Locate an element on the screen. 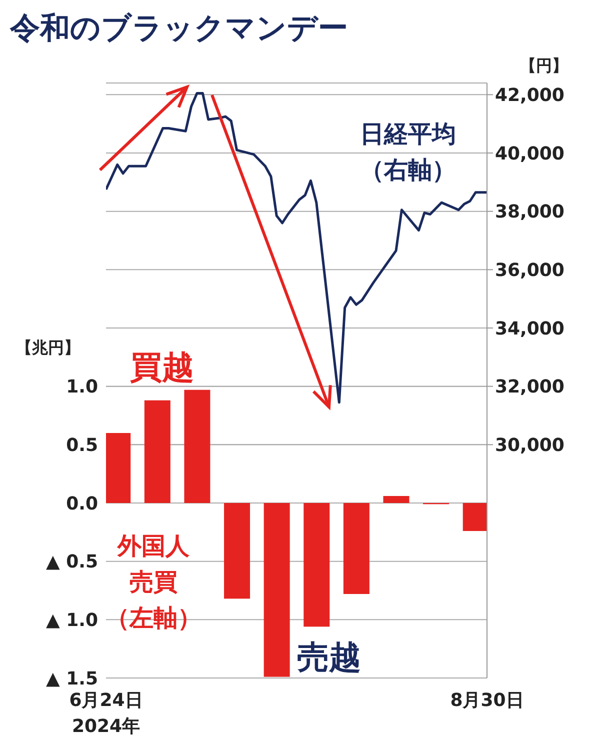  y-axis-title: 【兆円】 is located at coordinates (48, 348).